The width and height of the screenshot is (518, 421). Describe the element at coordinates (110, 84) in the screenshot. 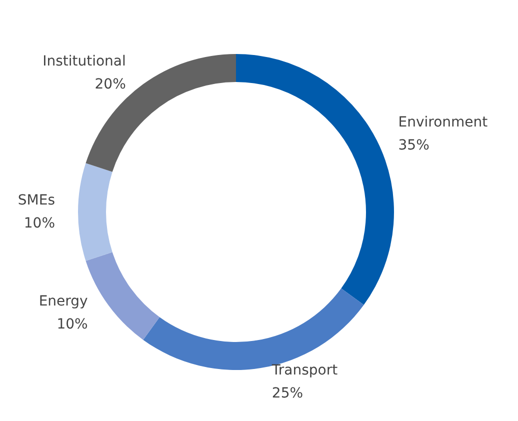

I see `data-label: 20%` at that location.